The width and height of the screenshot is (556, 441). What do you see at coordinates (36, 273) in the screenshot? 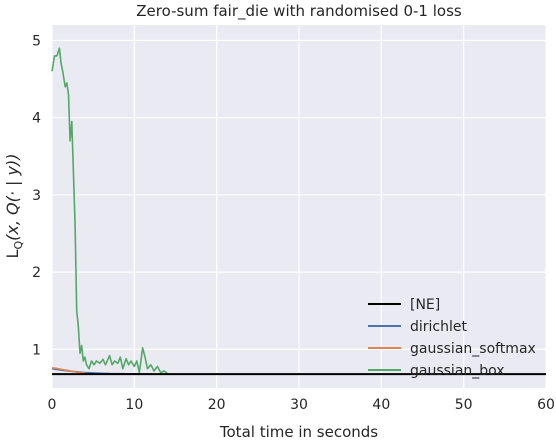
I see `y-tick-label: 2` at bounding box center [36, 273].